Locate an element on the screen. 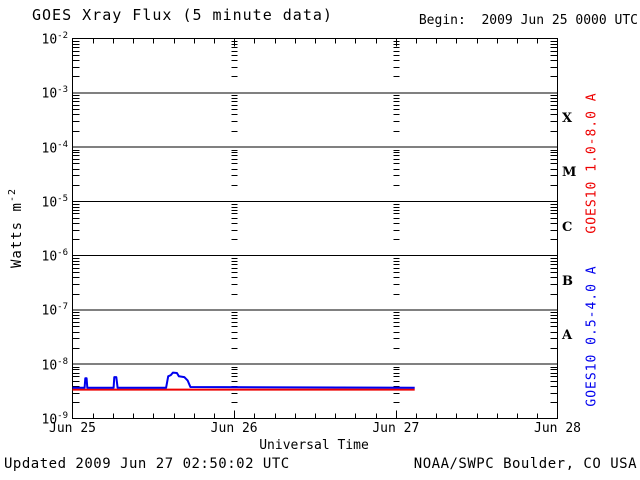 The height and width of the screenshot is (480, 640). flare-class-label-x: X is located at coordinates (567, 118).